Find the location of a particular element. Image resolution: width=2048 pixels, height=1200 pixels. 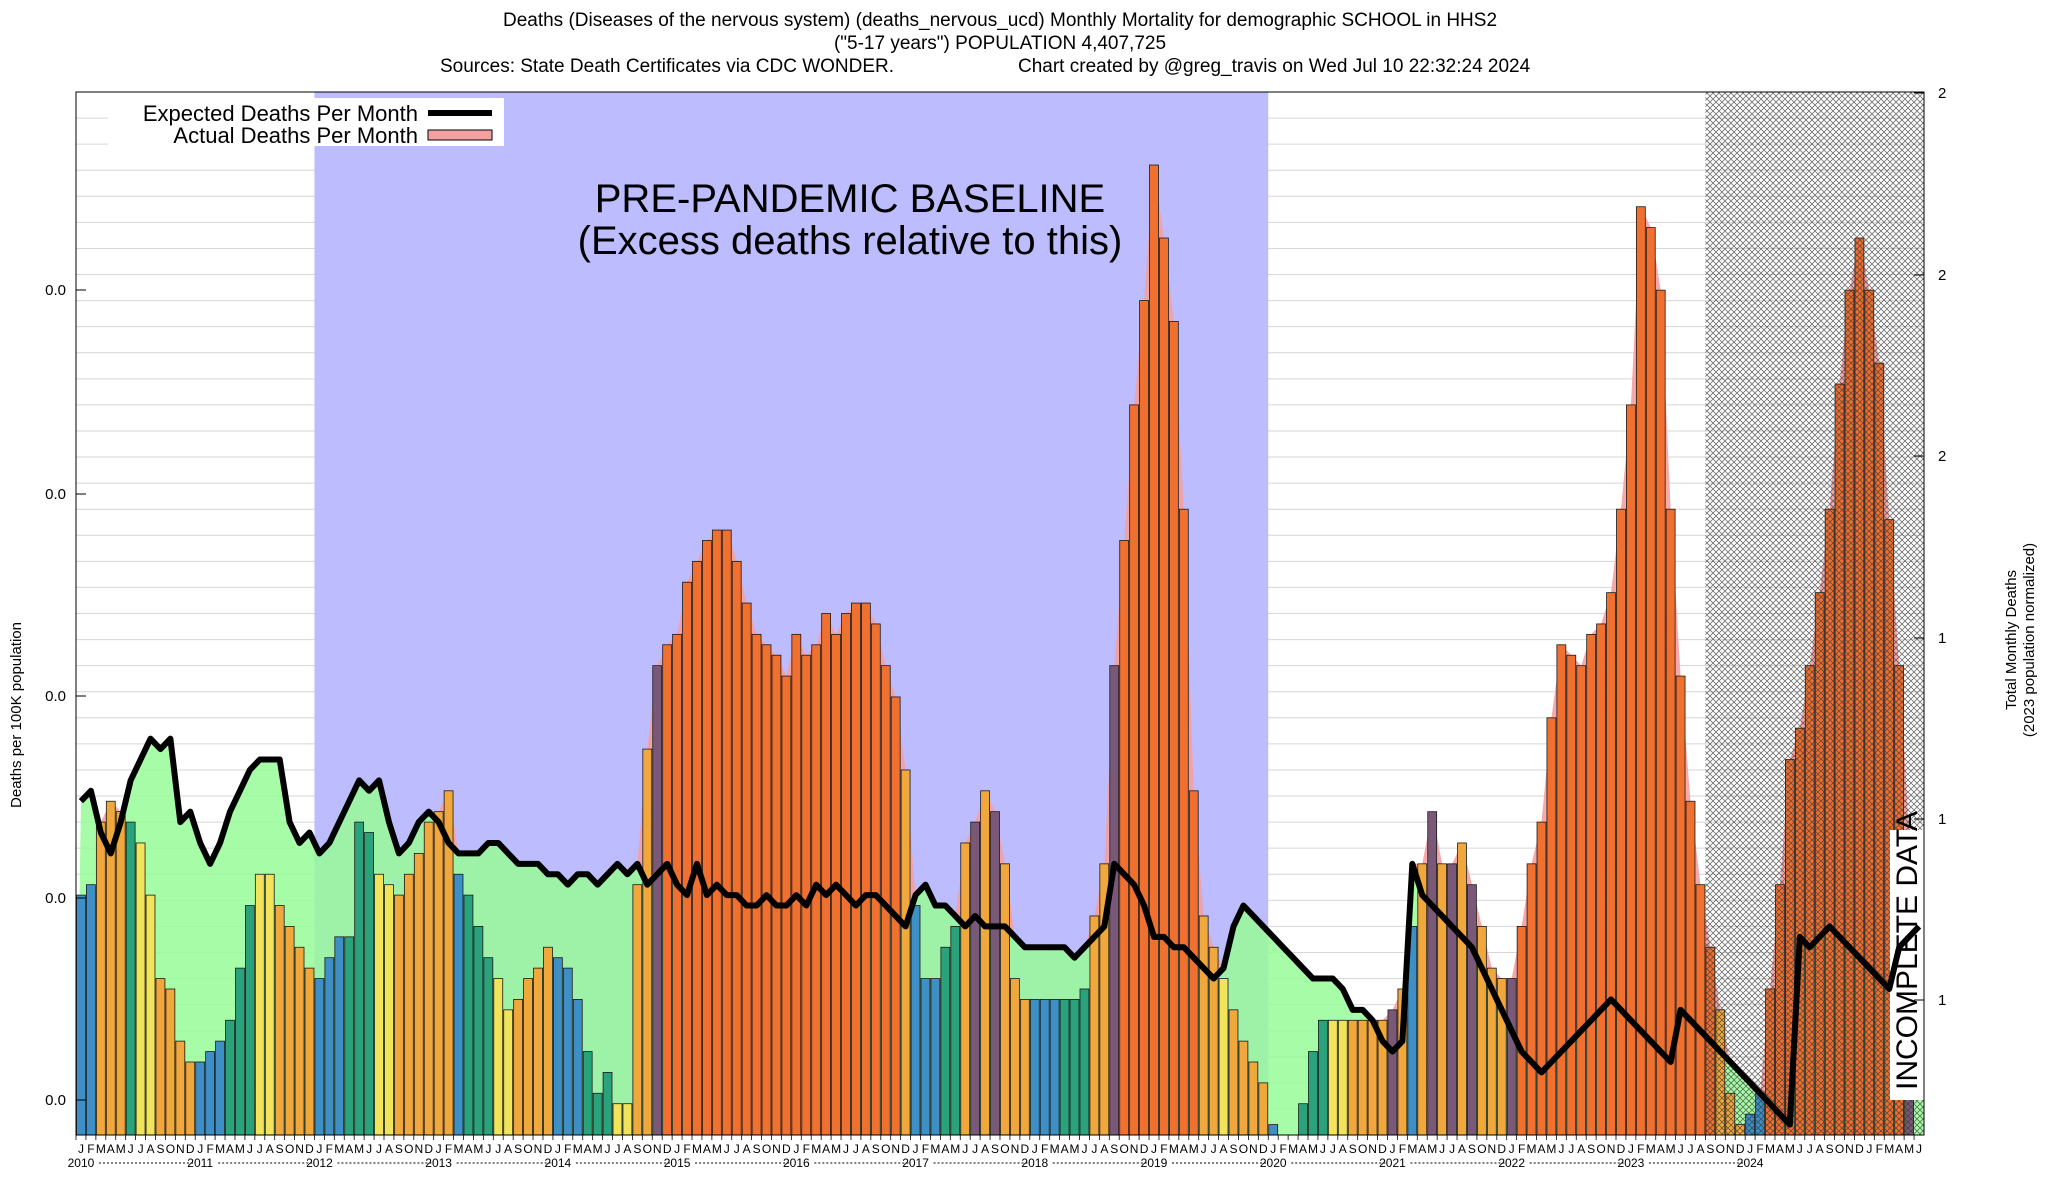

x-year-label: 2022 is located at coordinates (1511, 1163).